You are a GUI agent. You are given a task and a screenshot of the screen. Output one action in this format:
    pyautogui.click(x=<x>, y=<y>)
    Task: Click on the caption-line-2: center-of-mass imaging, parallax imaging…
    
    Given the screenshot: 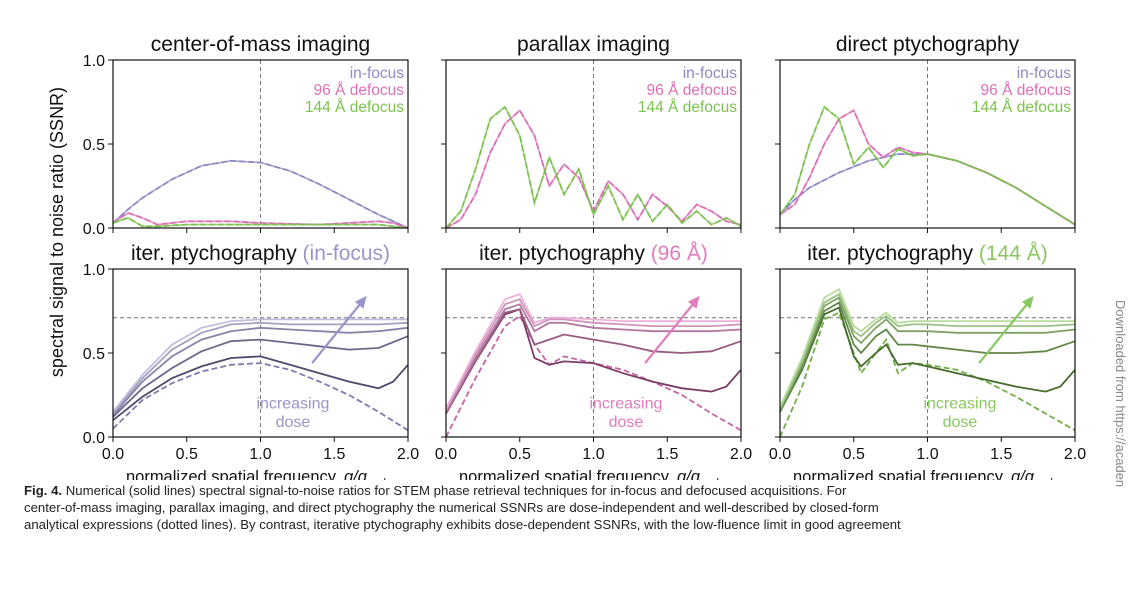 What is the action you would take?
    pyautogui.click(x=451, y=507)
    